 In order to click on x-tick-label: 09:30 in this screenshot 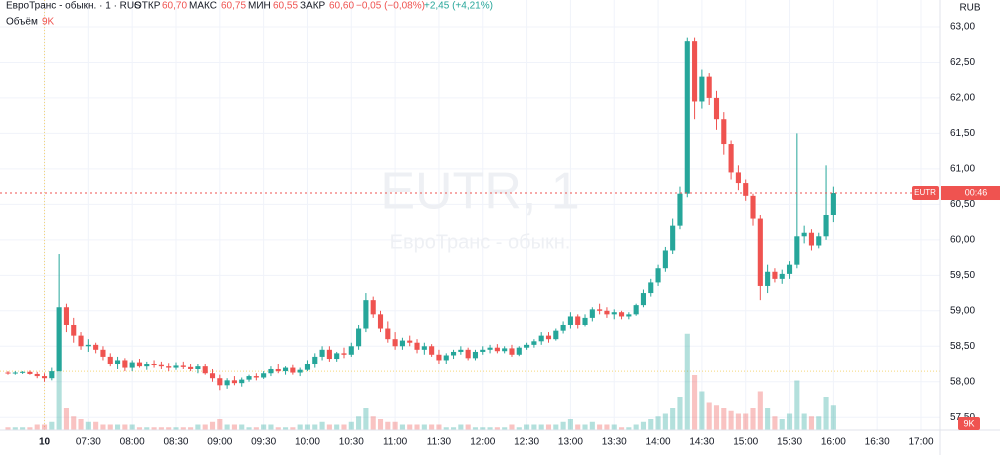, I will do `click(263, 442)`.